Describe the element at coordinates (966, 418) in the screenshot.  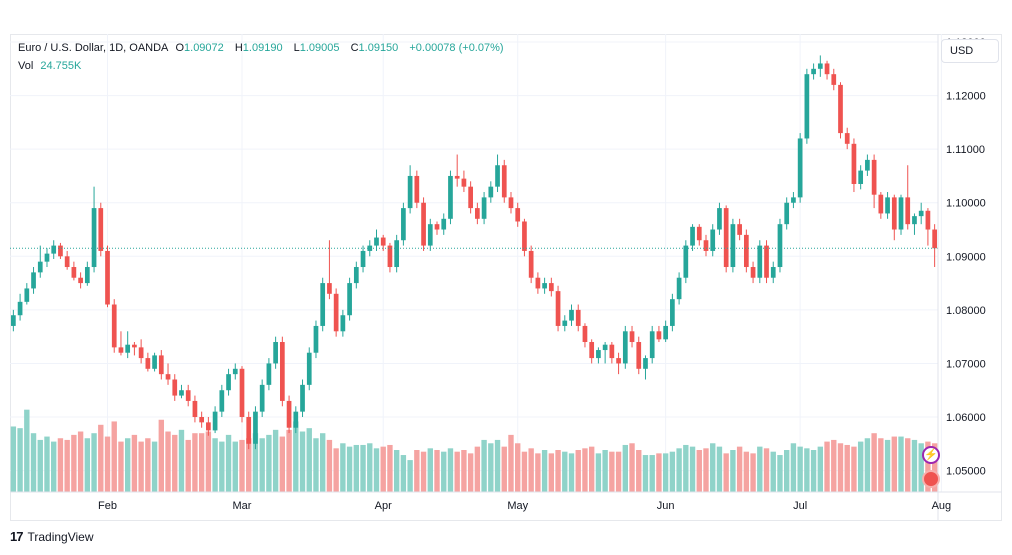
I see `price-tick-label: 1.06000` at that location.